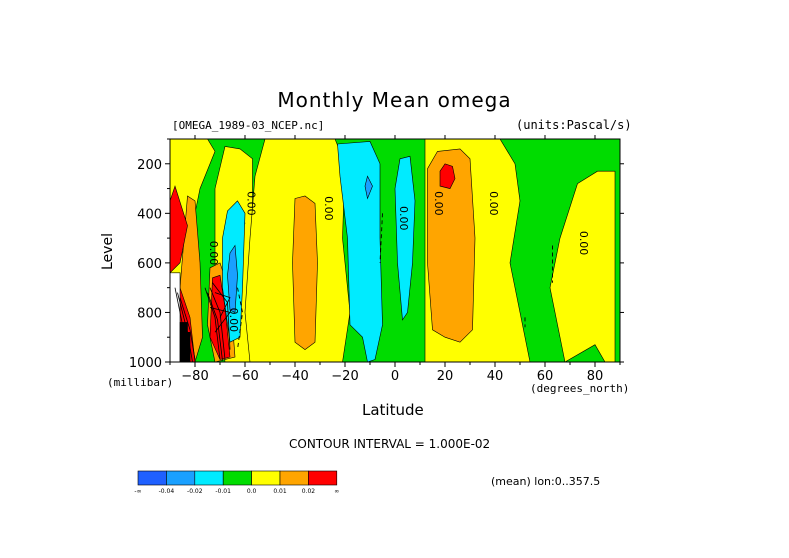 This screenshot has width=789, height=558. What do you see at coordinates (395, 376) in the screenshot?
I see `x-tick-label: 0` at bounding box center [395, 376].